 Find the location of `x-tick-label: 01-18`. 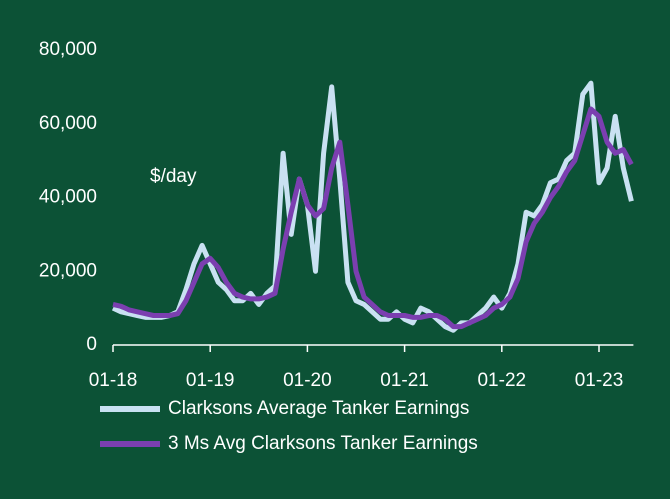

x-tick-label: 01-18 is located at coordinates (113, 380).